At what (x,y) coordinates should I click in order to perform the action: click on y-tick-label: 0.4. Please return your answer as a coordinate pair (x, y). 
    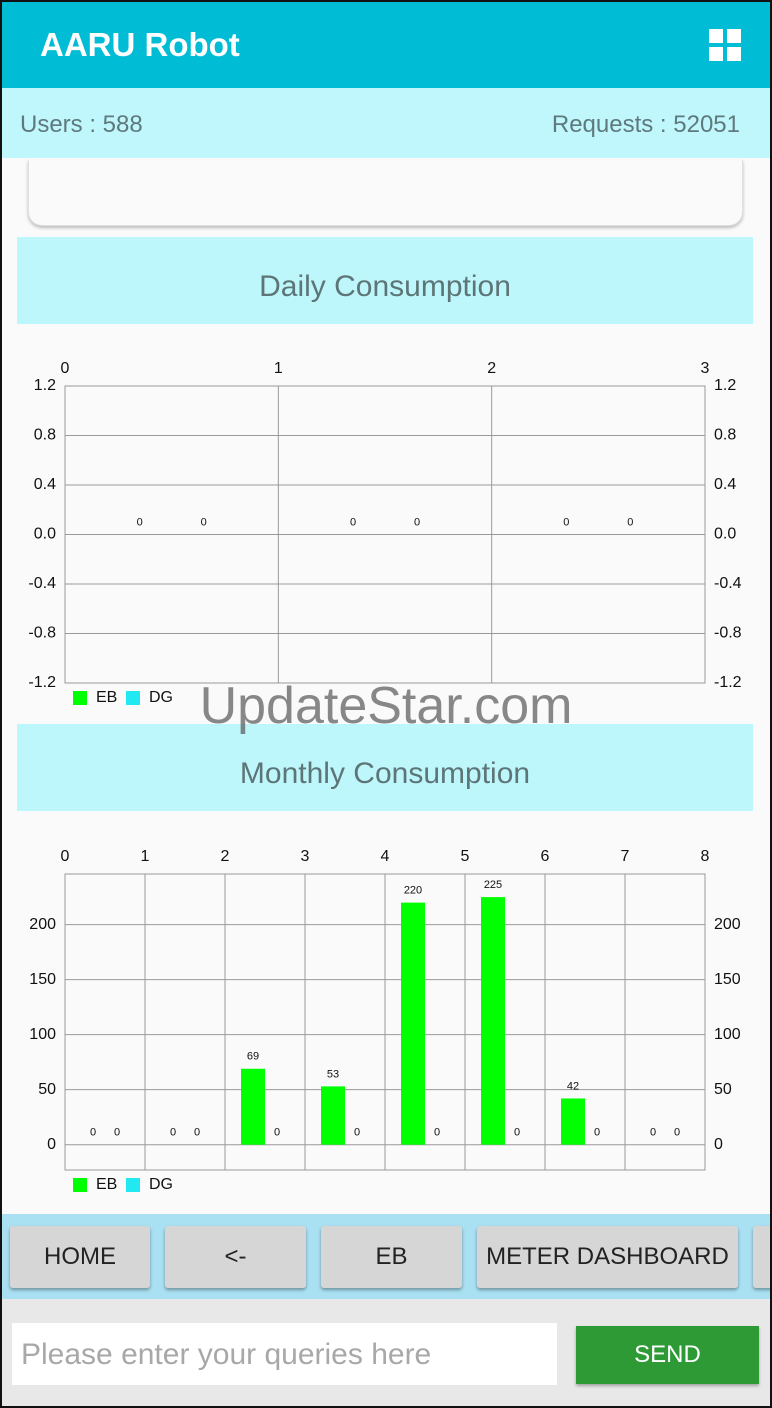
    Looking at the image, I should click on (45, 484).